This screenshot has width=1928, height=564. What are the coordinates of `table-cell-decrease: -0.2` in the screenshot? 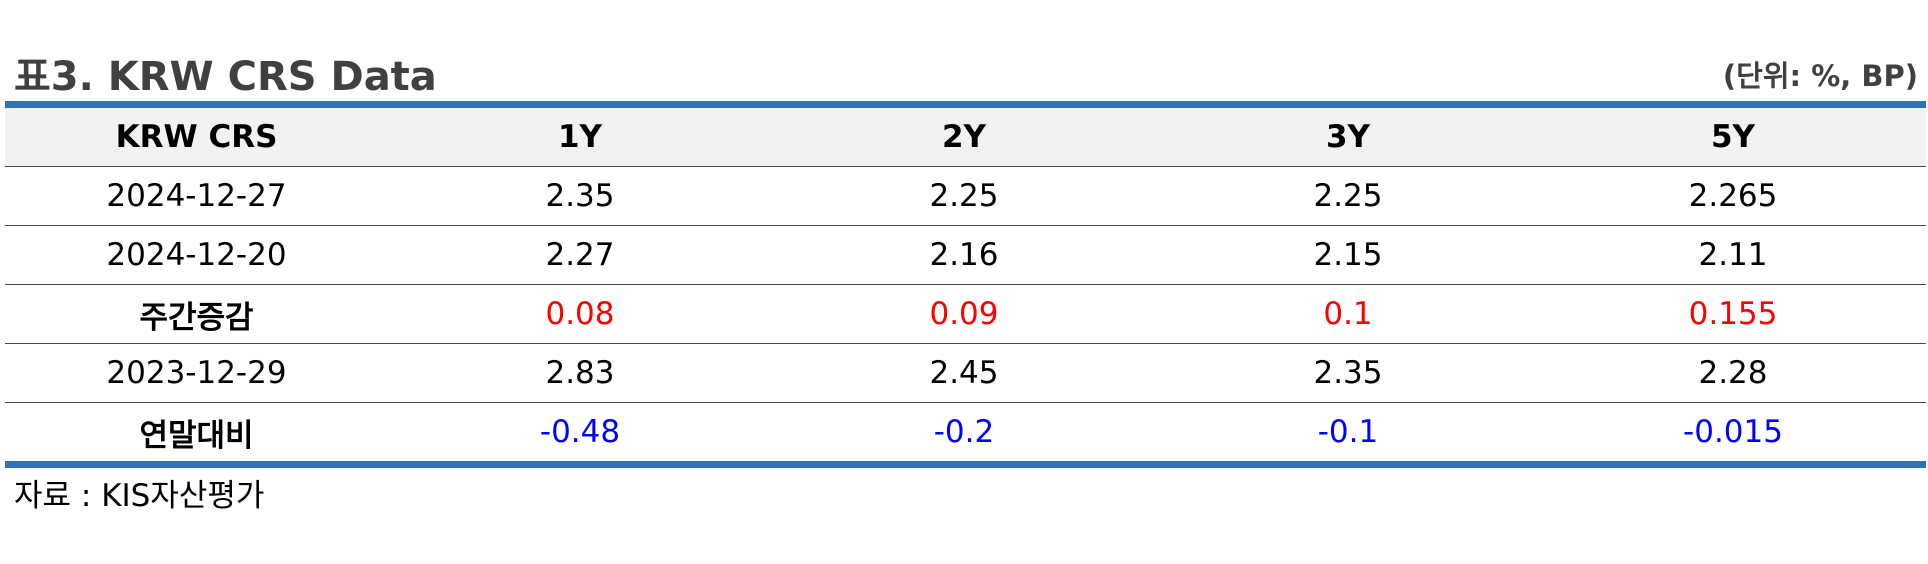 It's located at (964, 432).